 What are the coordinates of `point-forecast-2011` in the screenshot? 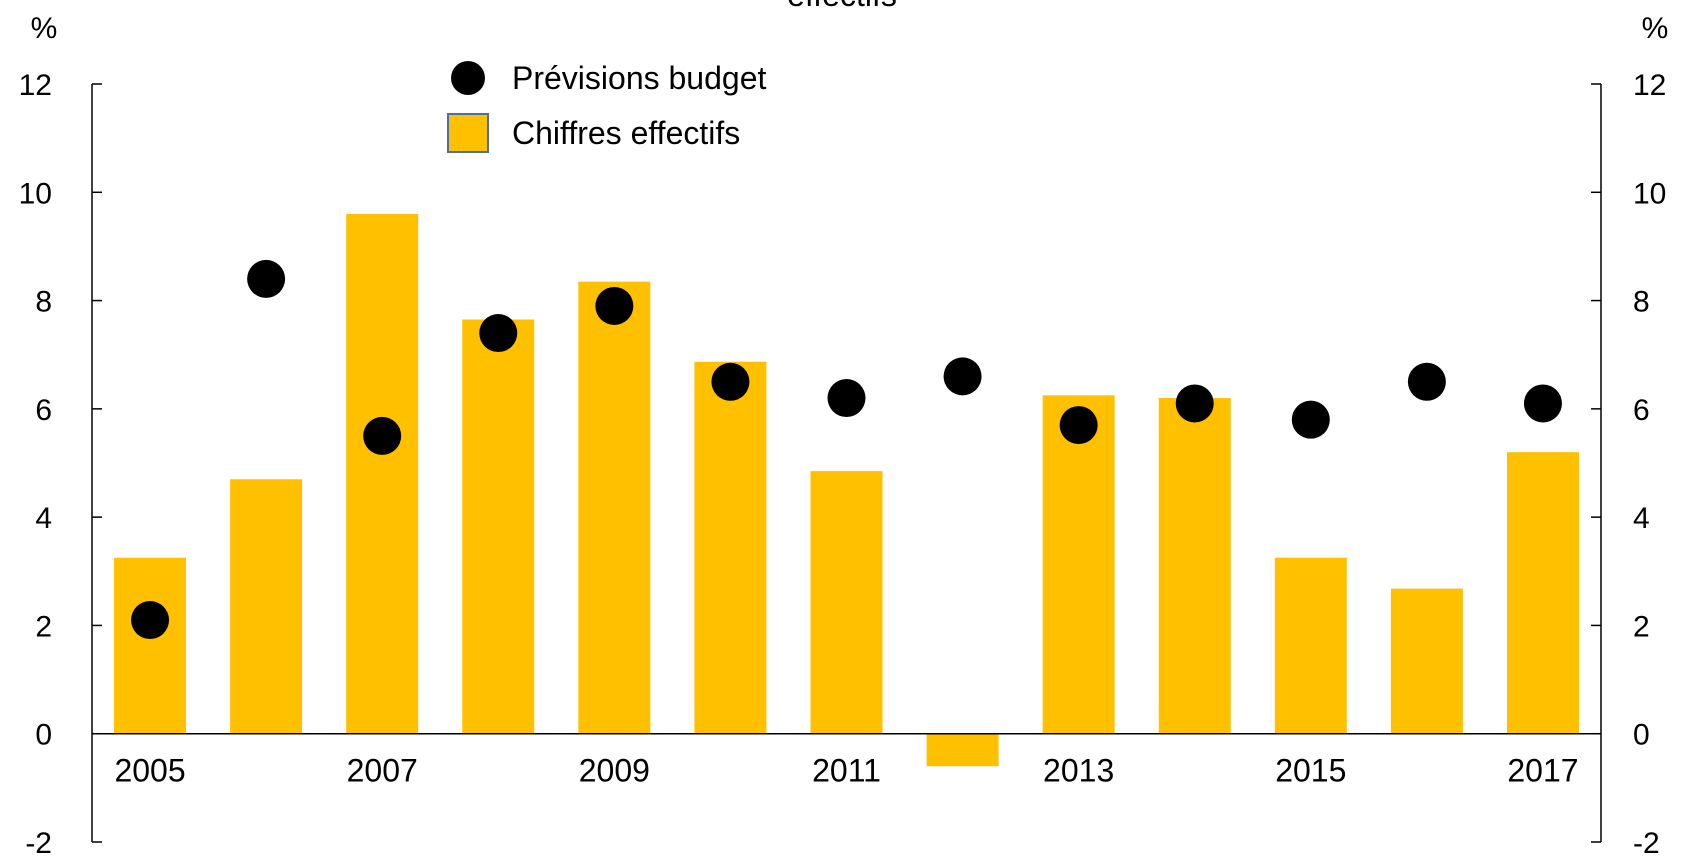 It's located at (846, 398).